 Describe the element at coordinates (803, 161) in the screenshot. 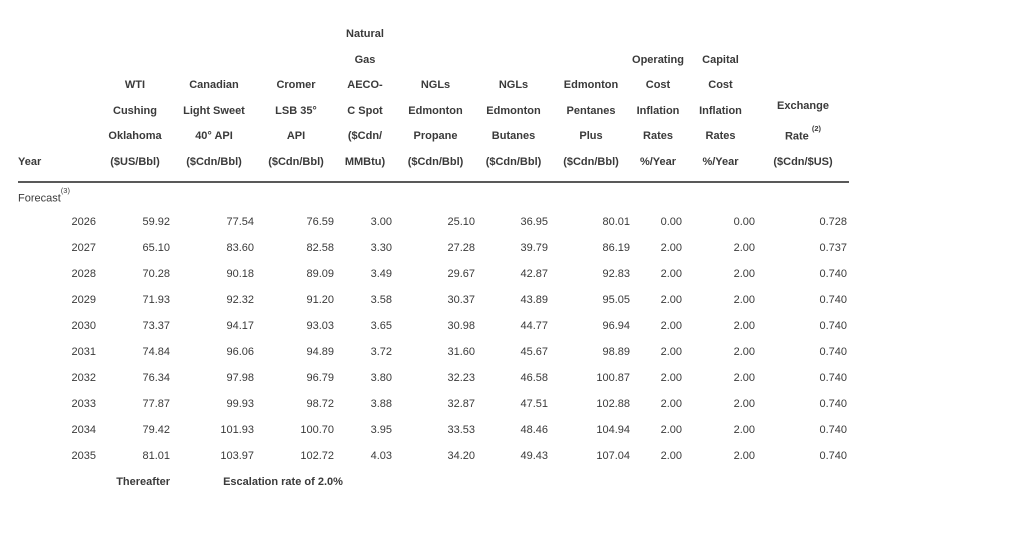

I see `column-header-line: ($Cdn/$US)` at that location.